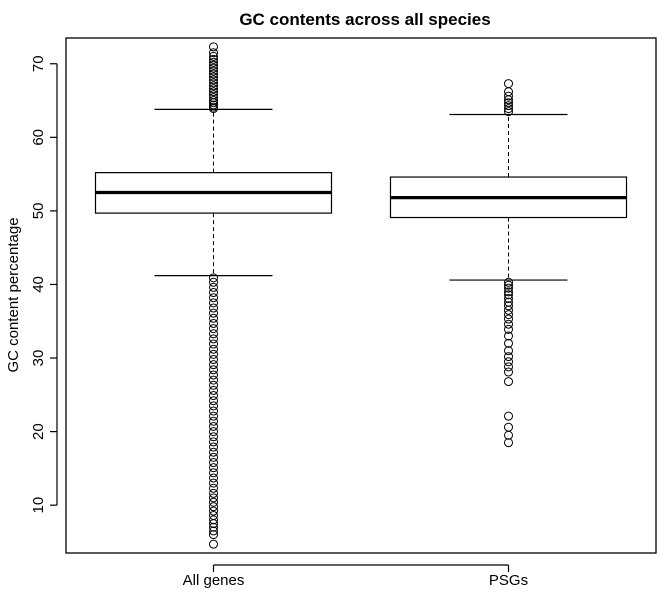 This screenshot has height=589, width=661. Describe the element at coordinates (214, 580) in the screenshot. I see `x-tick-label-0: All genes` at that location.